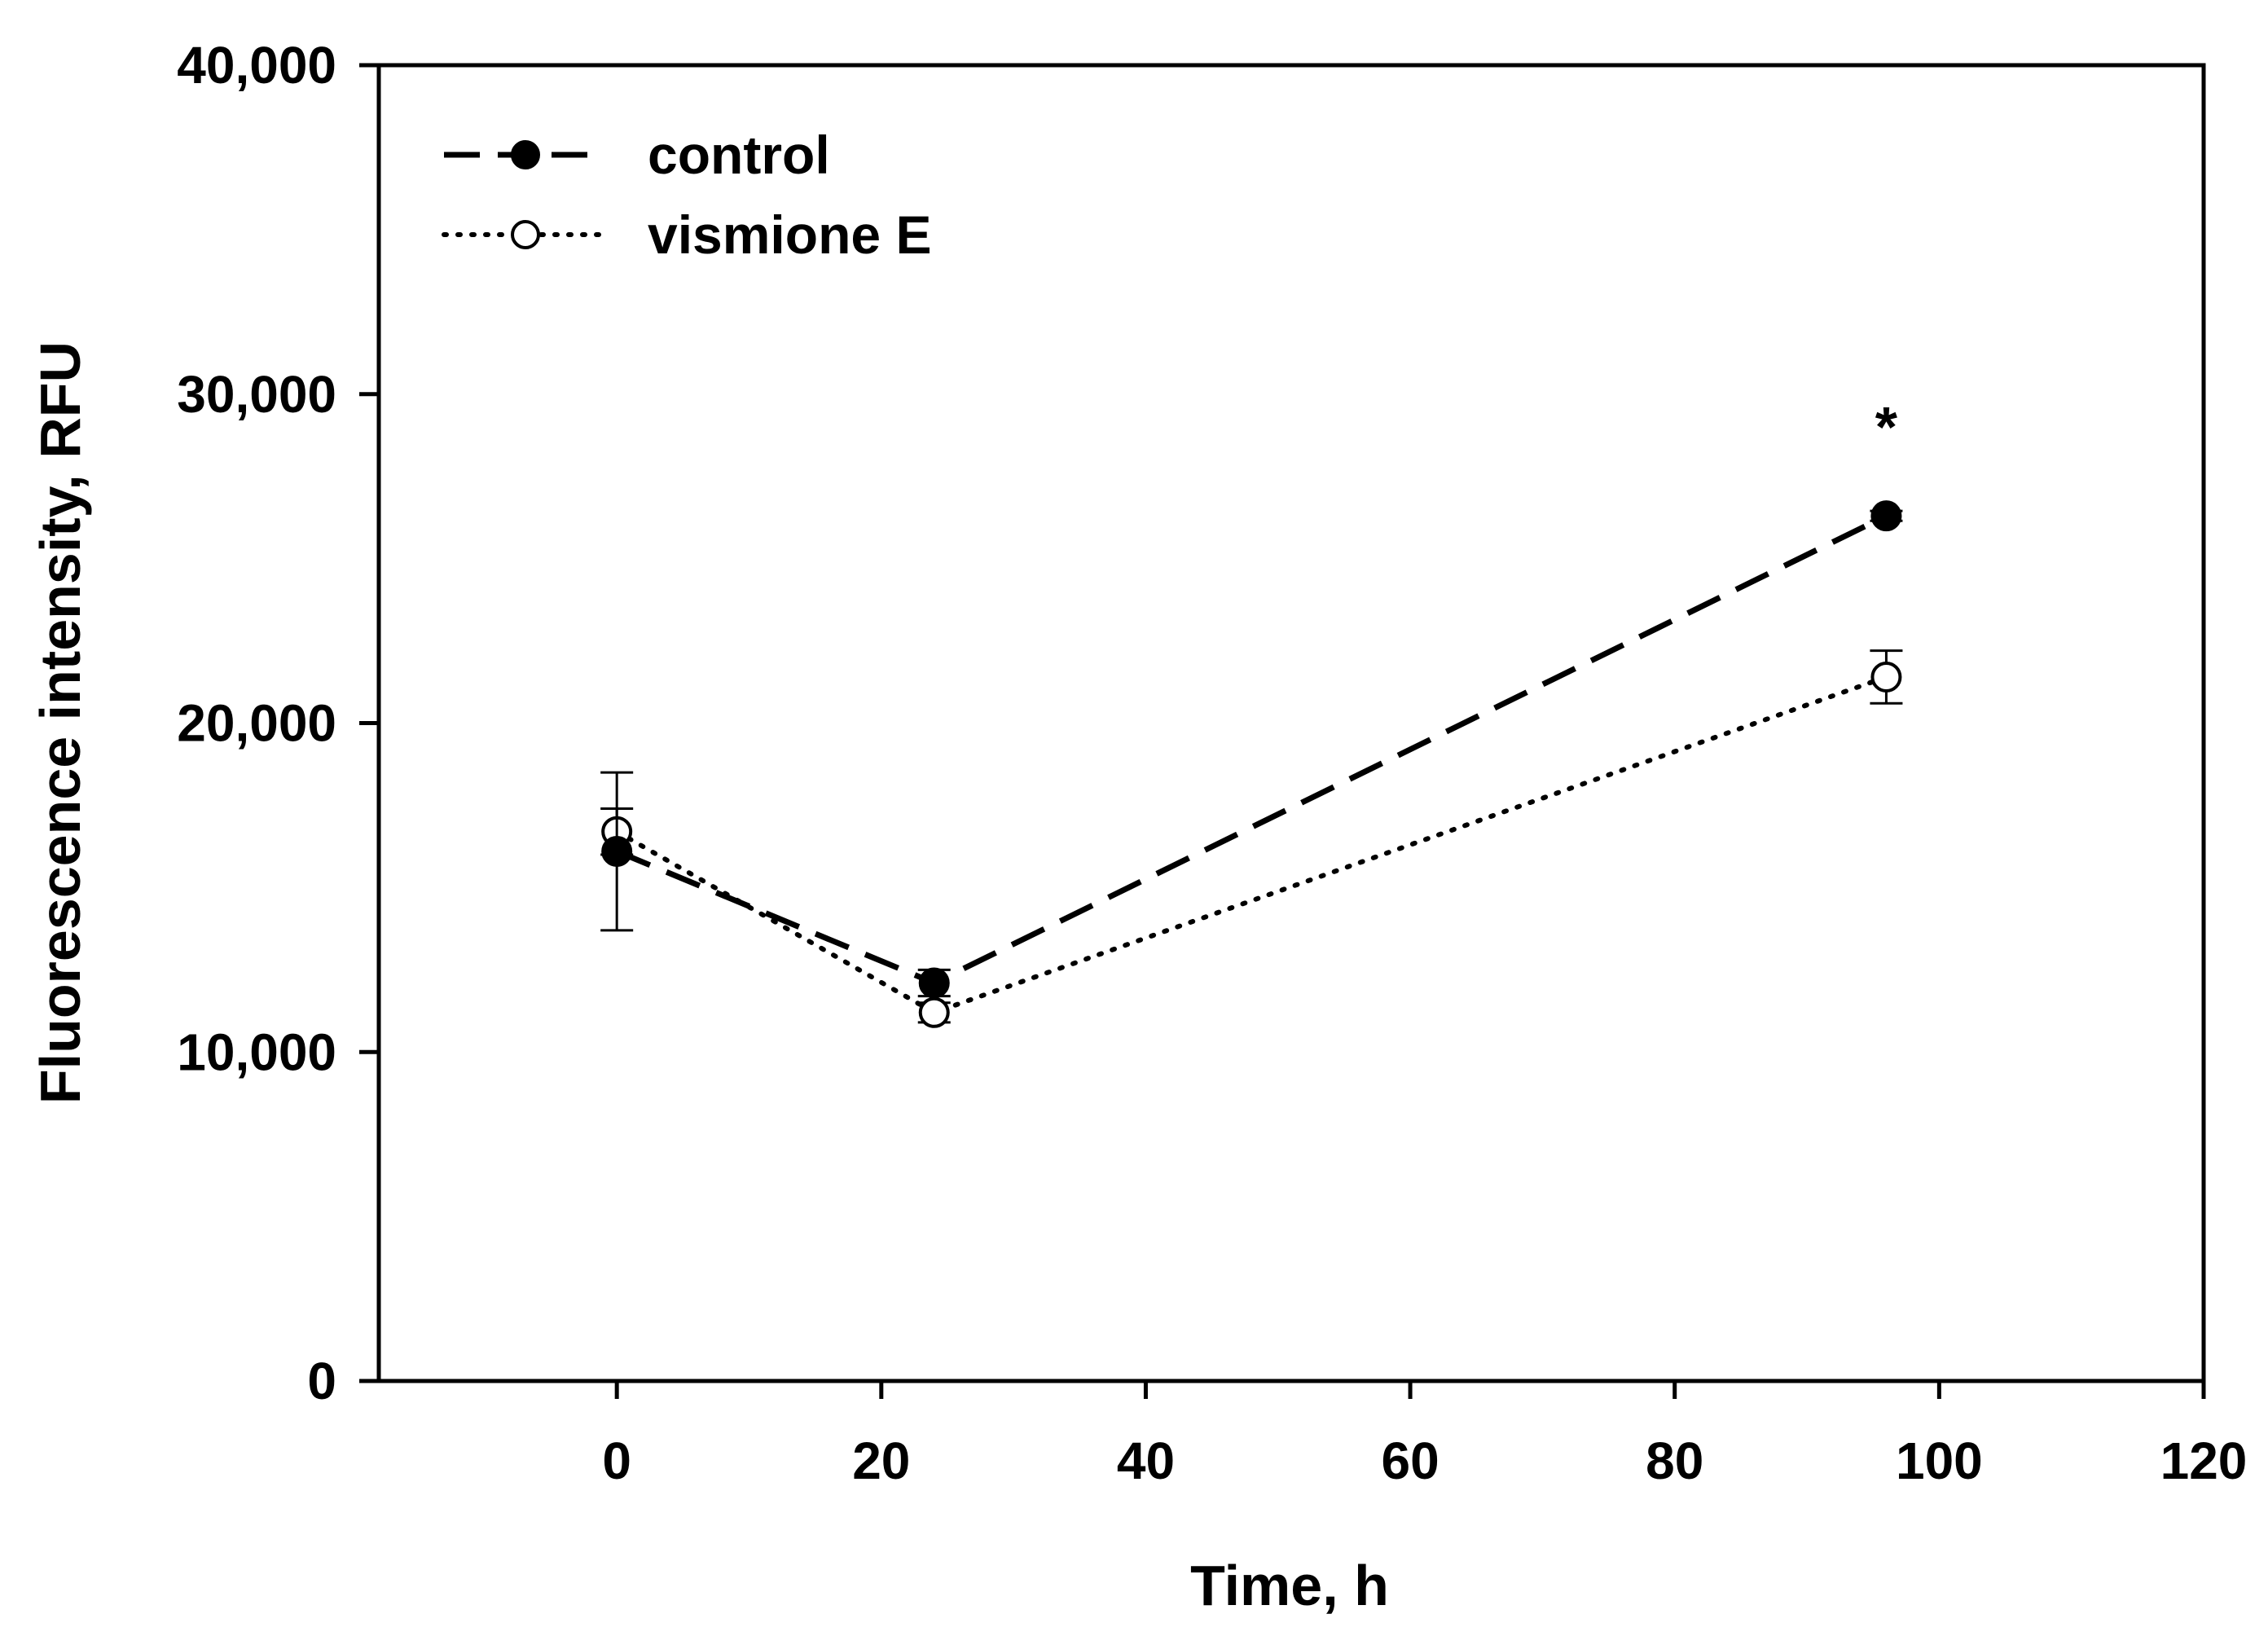 The height and width of the screenshot is (1636, 2268). I want to click on legend-label-control: control, so click(739, 155).